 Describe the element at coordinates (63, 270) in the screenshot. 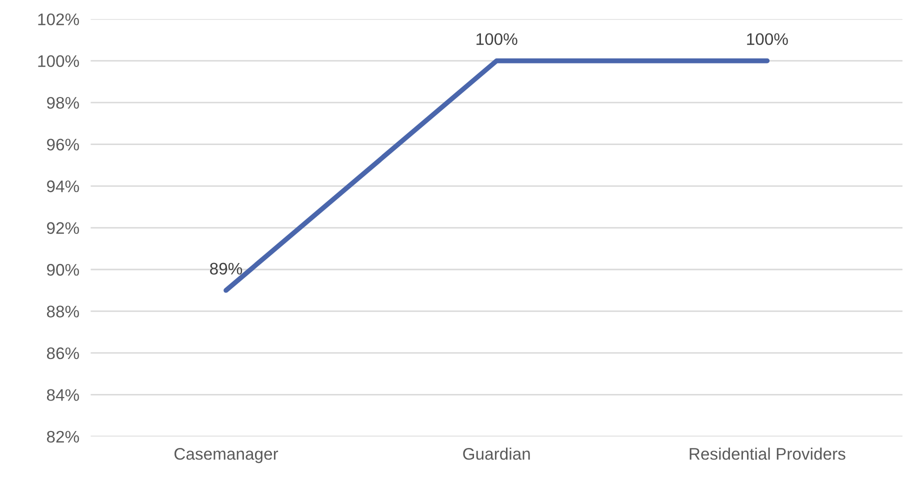

I see `y-tick-label: 90%` at that location.